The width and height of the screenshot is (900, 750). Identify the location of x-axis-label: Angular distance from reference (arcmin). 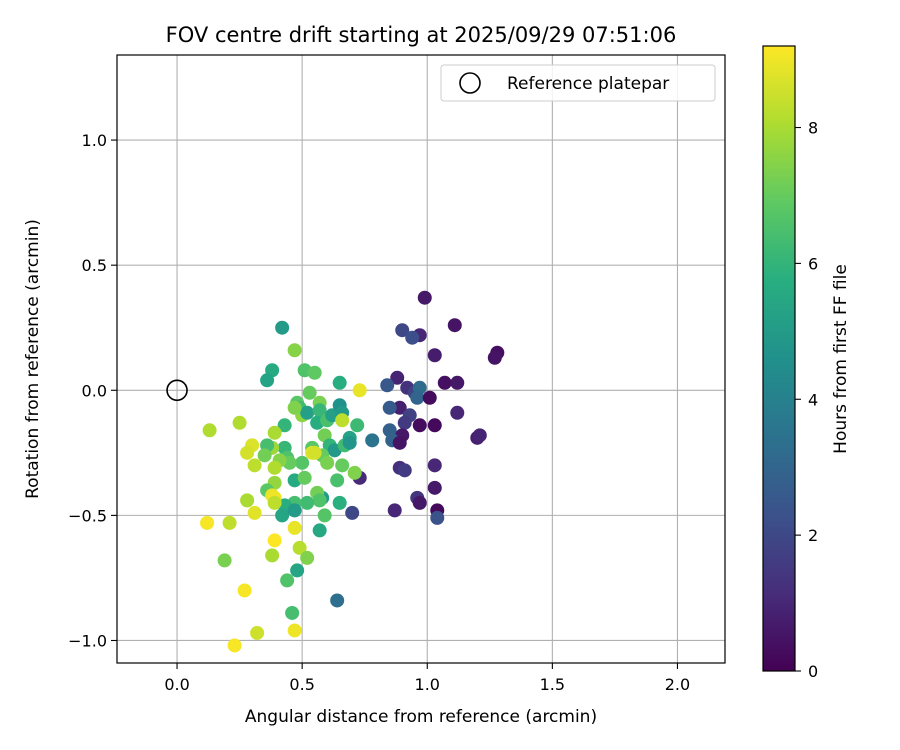
(421, 717).